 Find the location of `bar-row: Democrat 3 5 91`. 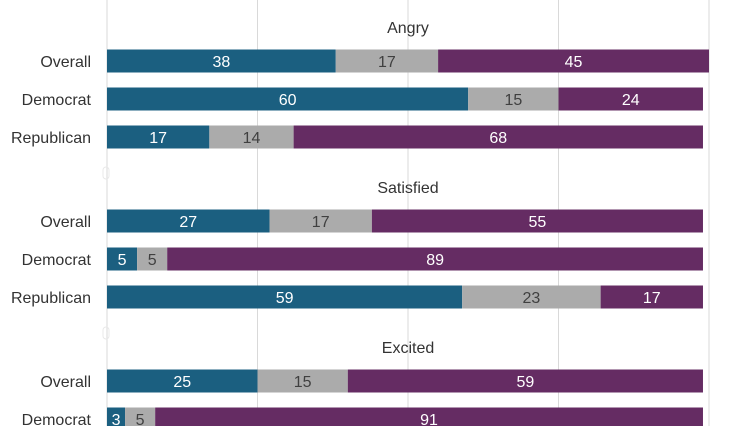

bar-row: Democrat 3 5 91 is located at coordinates (362, 416).